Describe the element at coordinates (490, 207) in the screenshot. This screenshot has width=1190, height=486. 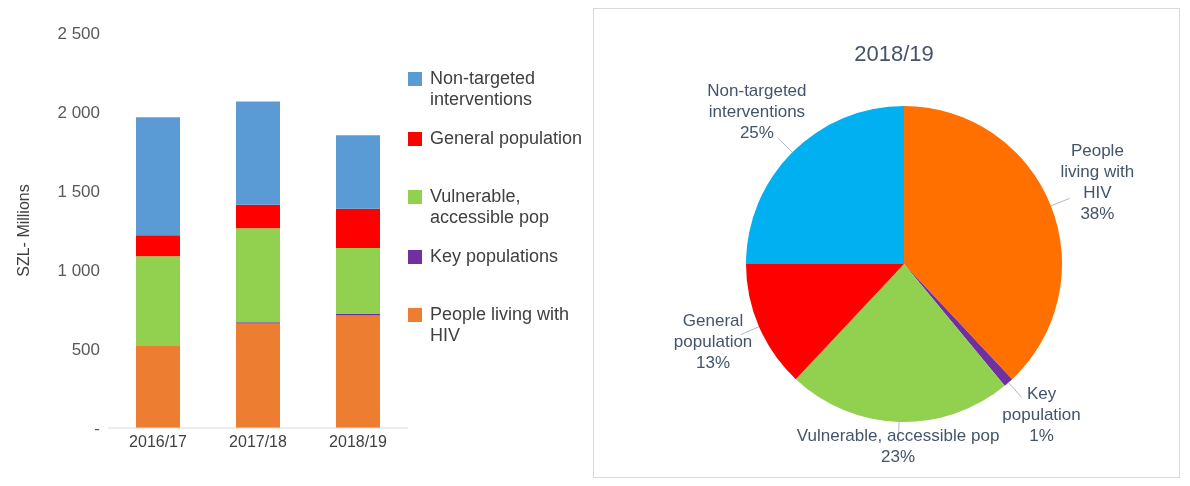
I see `legend-label: Vulnerable, accessible pop` at that location.